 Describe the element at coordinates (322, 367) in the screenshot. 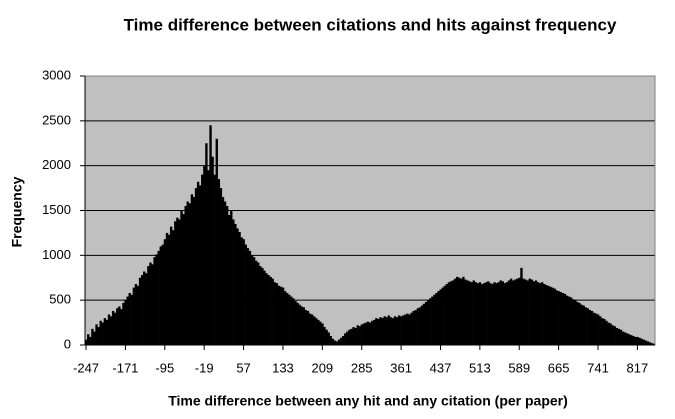

I see `x-tick-label: 209` at that location.